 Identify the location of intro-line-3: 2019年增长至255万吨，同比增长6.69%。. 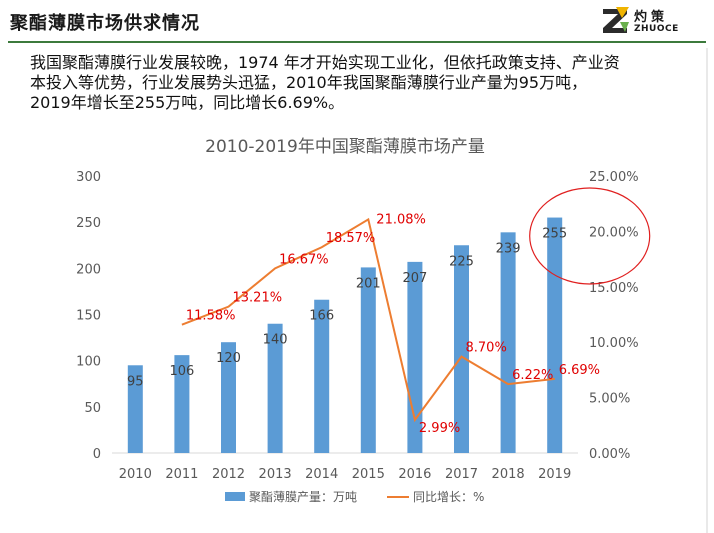
(187, 102).